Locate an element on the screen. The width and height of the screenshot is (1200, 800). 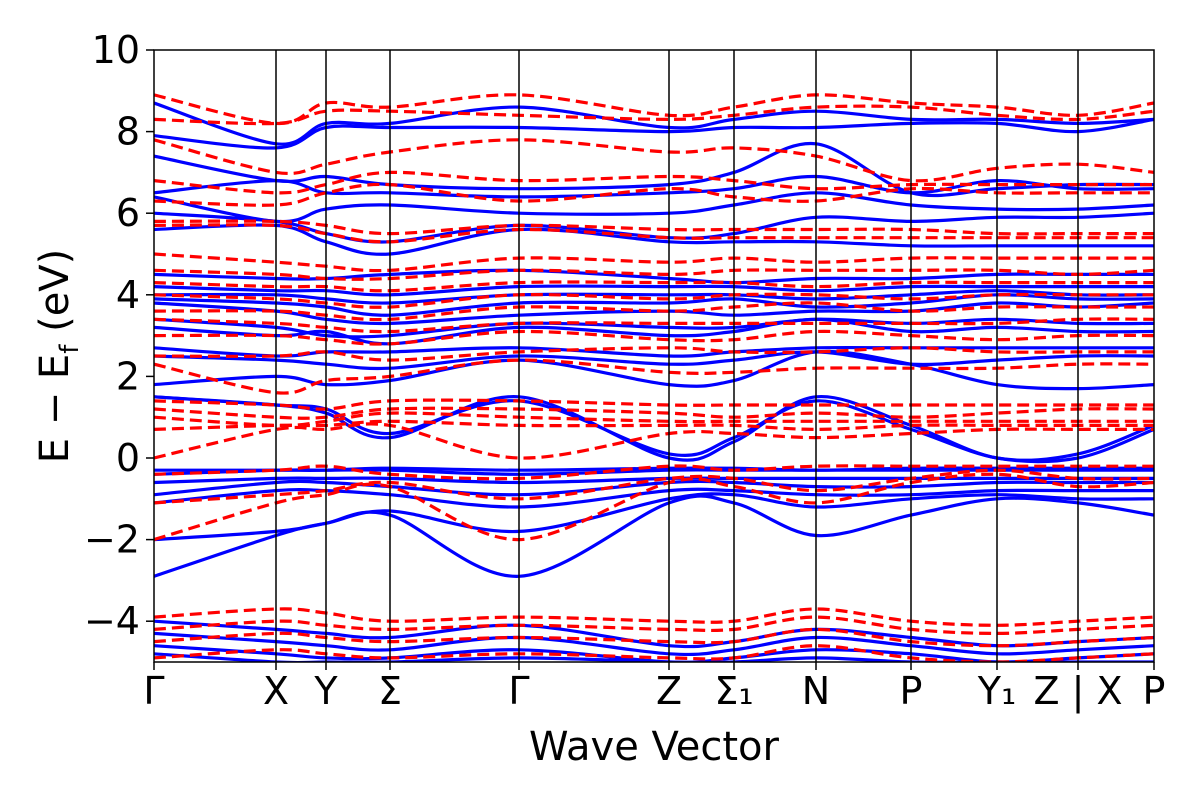
kpoint-label: Z is located at coordinates (669, 691).